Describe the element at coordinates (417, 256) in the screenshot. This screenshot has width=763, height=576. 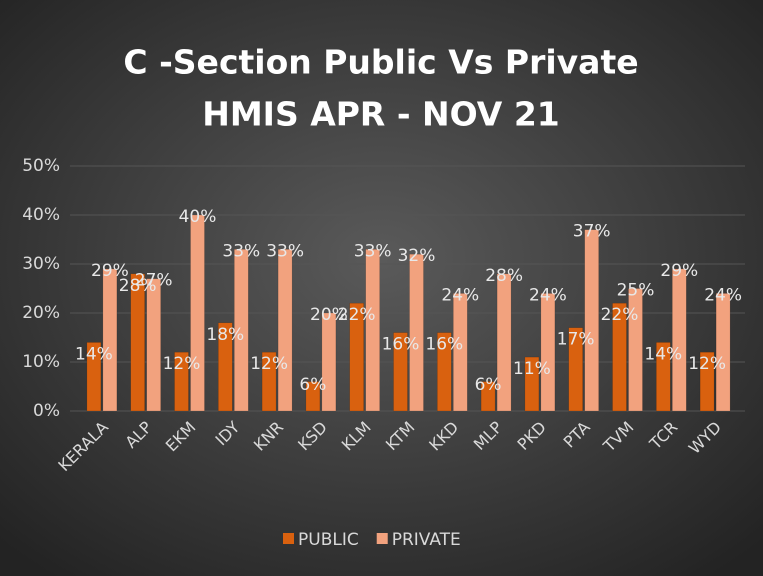
I see `data-label: 32%` at that location.